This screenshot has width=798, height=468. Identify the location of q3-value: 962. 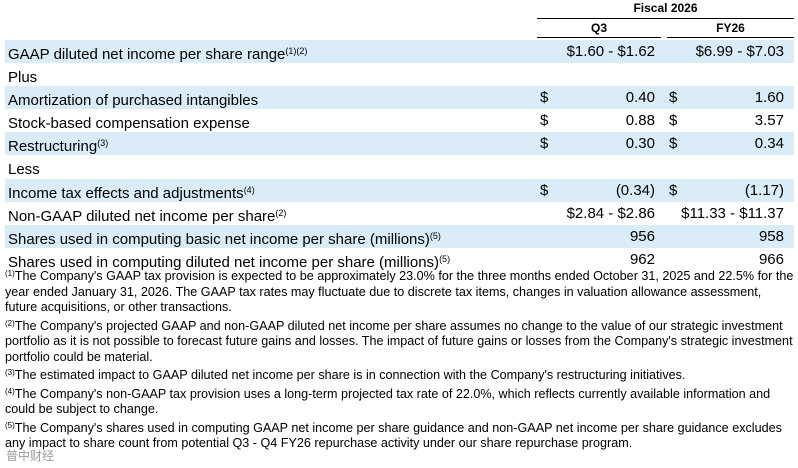
(642, 259).